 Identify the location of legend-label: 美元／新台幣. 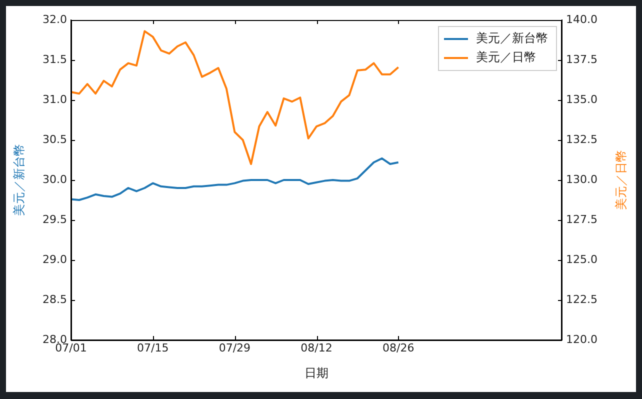
(512, 38).